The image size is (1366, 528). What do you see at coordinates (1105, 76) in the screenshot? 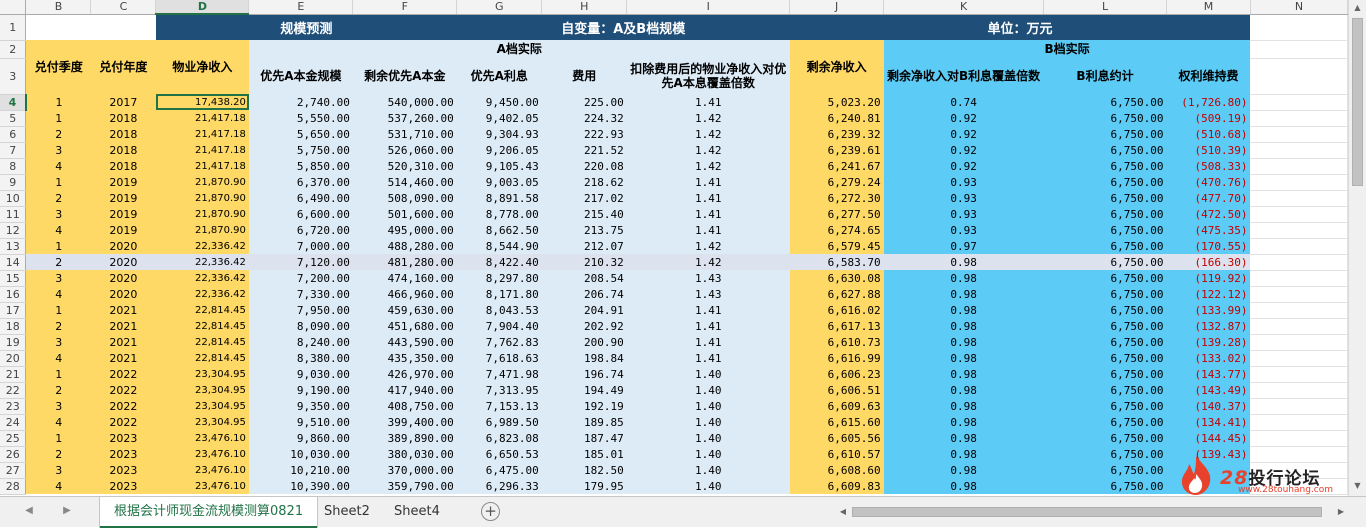
I see `header-b-interest-estimate: B利息约计` at bounding box center [1105, 76].